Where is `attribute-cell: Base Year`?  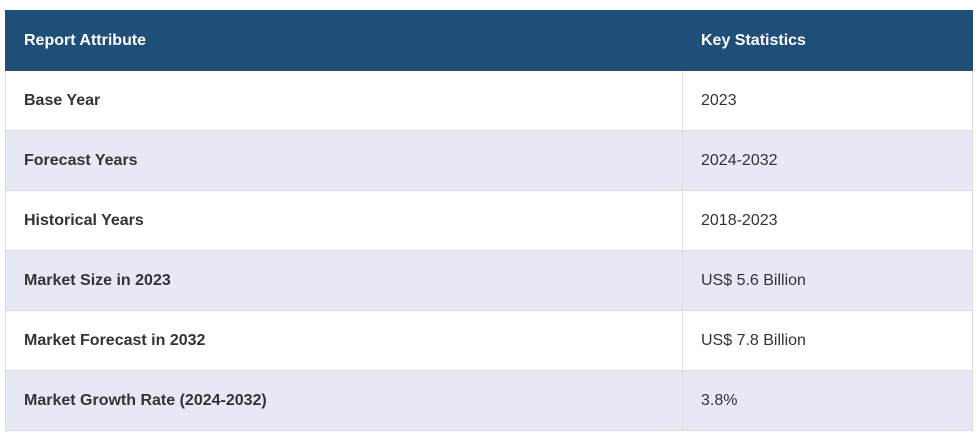 attribute-cell: Base Year is located at coordinates (344, 100).